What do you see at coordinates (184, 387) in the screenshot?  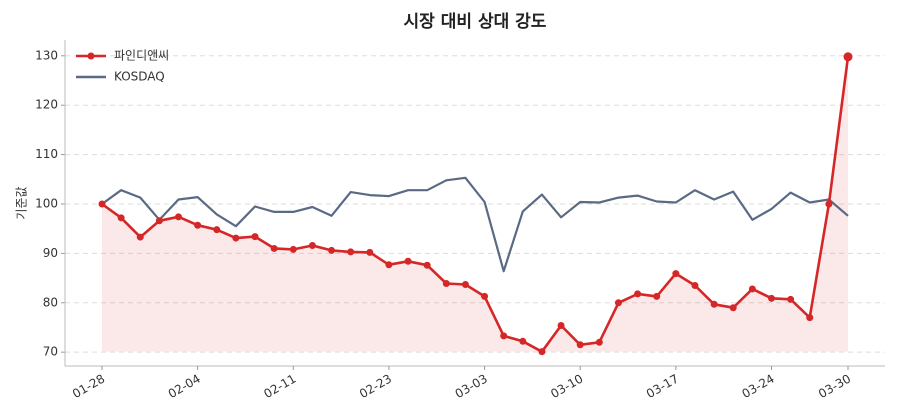 I see `x-tick-label: 02-04` at bounding box center [184, 387].